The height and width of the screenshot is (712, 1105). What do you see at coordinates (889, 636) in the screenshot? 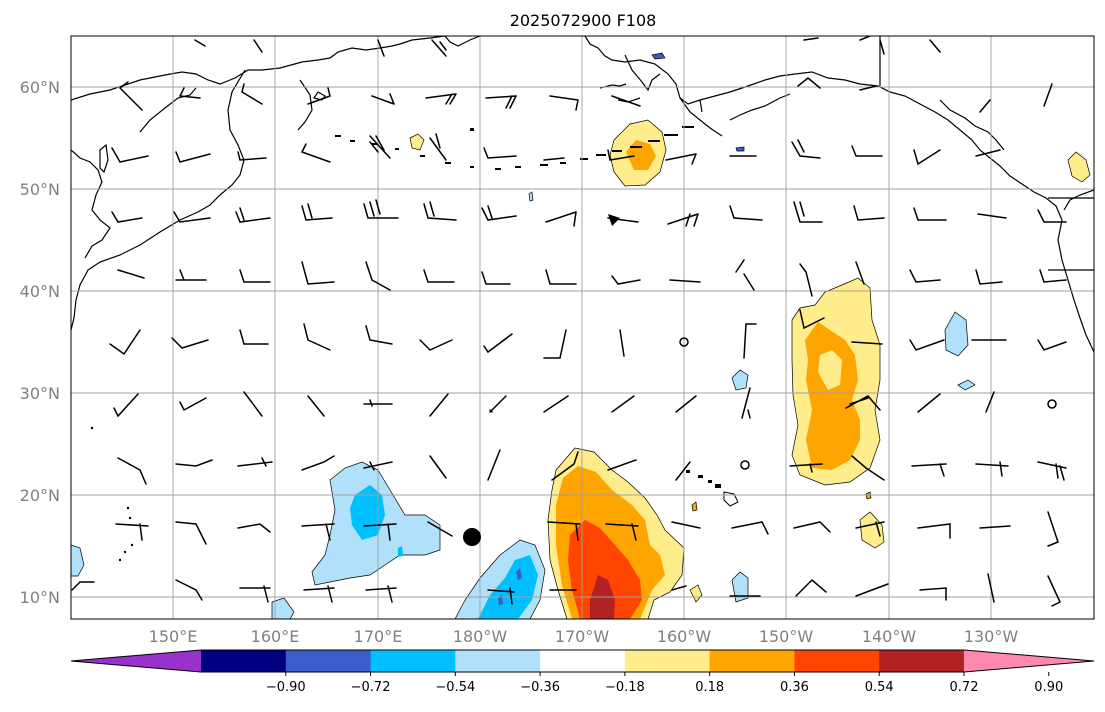
I see `lon-label: 140°W` at bounding box center [889, 636].